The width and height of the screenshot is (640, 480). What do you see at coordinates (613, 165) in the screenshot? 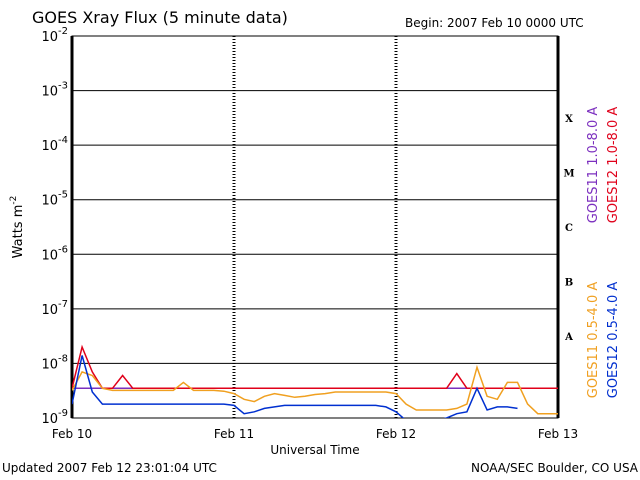
I see `legend-entry: GOES12 1.0-8.0 A` at bounding box center [613, 165].